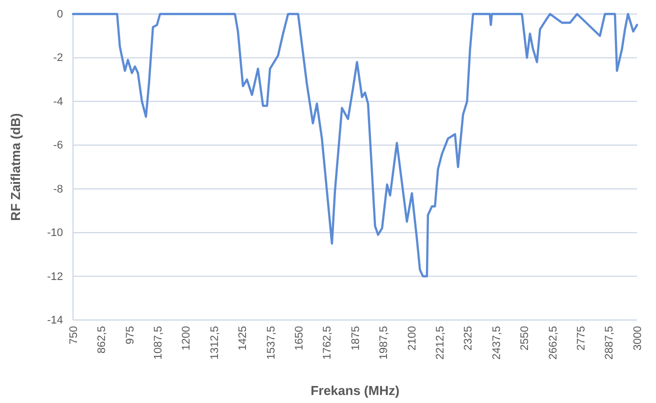 The image size is (656, 403). Describe the element at coordinates (638, 338) in the screenshot. I see `x-tick-label: 3000` at that location.